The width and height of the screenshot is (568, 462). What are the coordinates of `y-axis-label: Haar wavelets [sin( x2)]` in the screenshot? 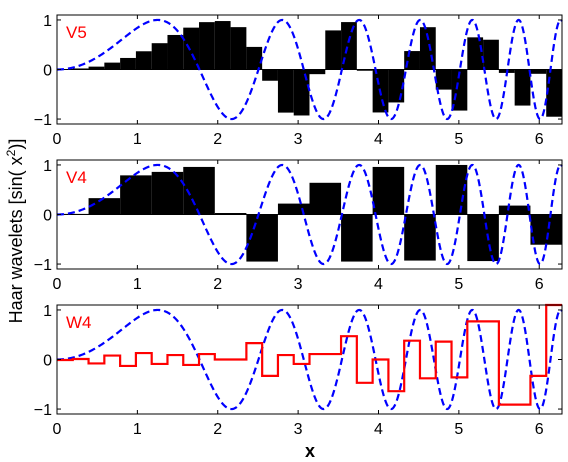 It's located at (15, 231).